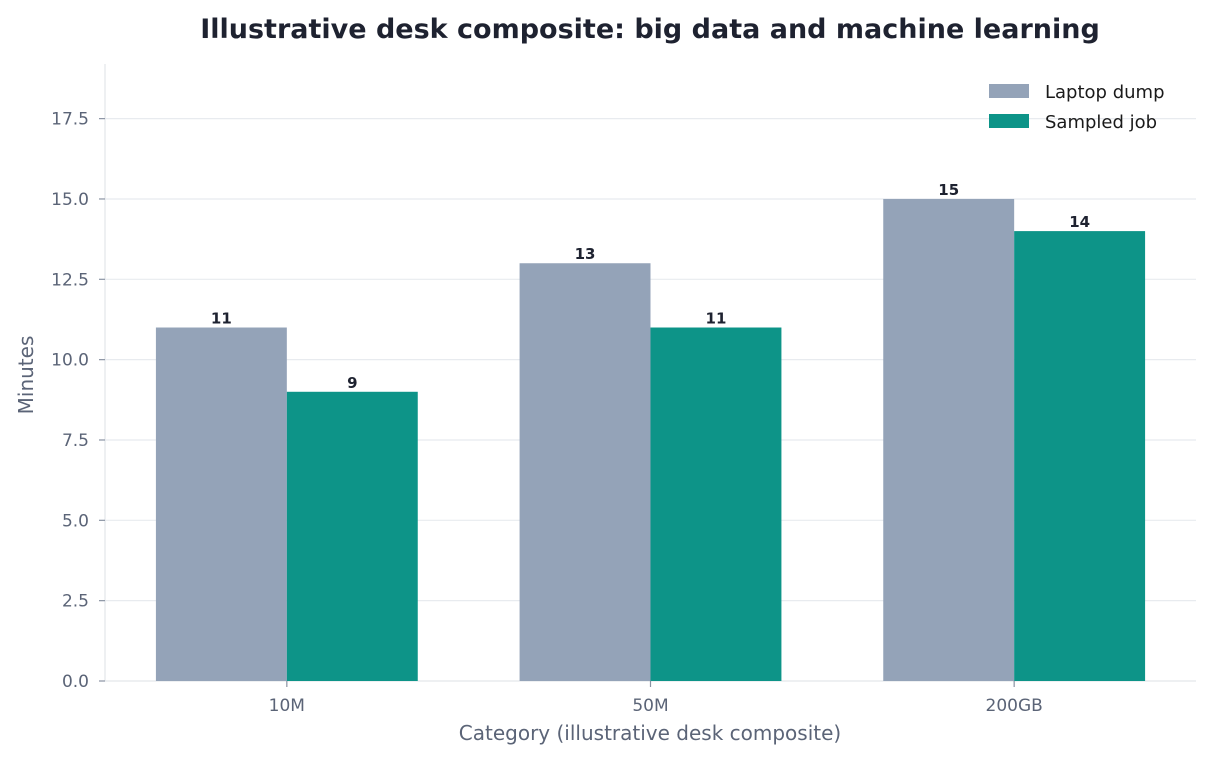  I want to click on y-tick-label: 10.0, so click(70, 361).